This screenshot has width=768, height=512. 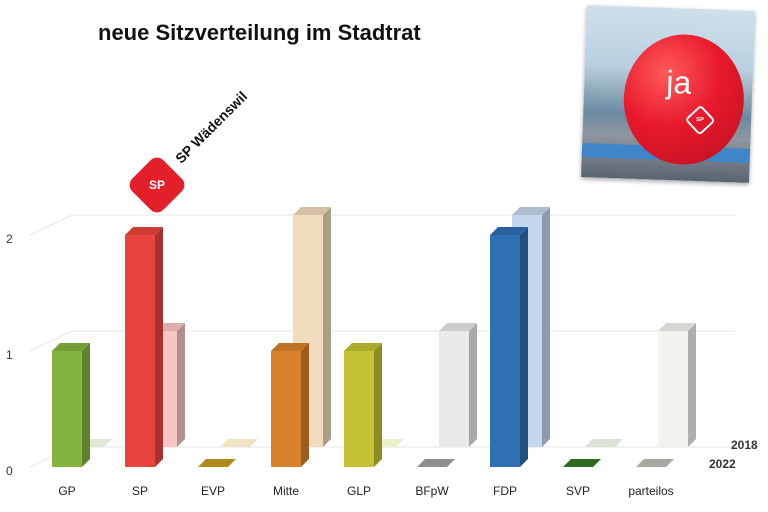 I want to click on bar-2022-glp-top, so click(x=363, y=347).